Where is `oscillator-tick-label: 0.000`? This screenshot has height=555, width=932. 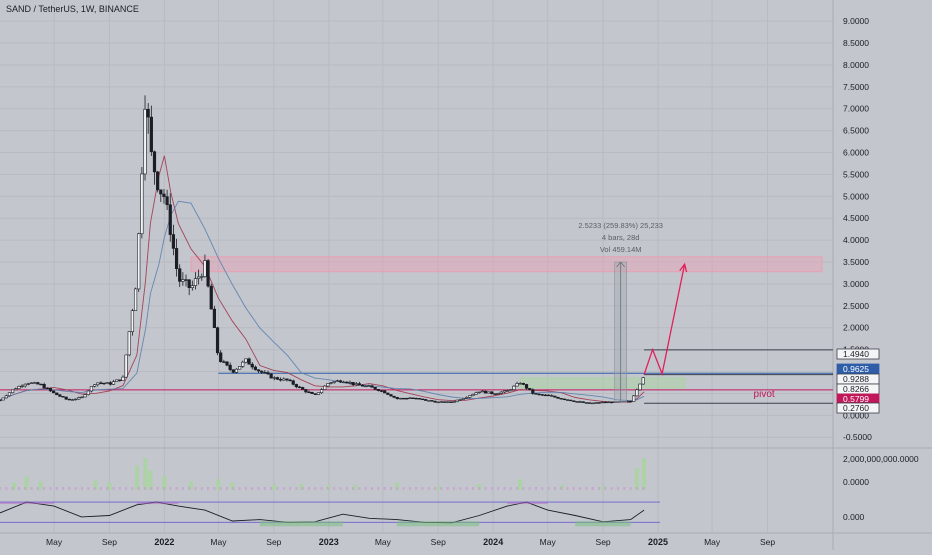 oscillator-tick-label: 0.000 is located at coordinates (854, 517).